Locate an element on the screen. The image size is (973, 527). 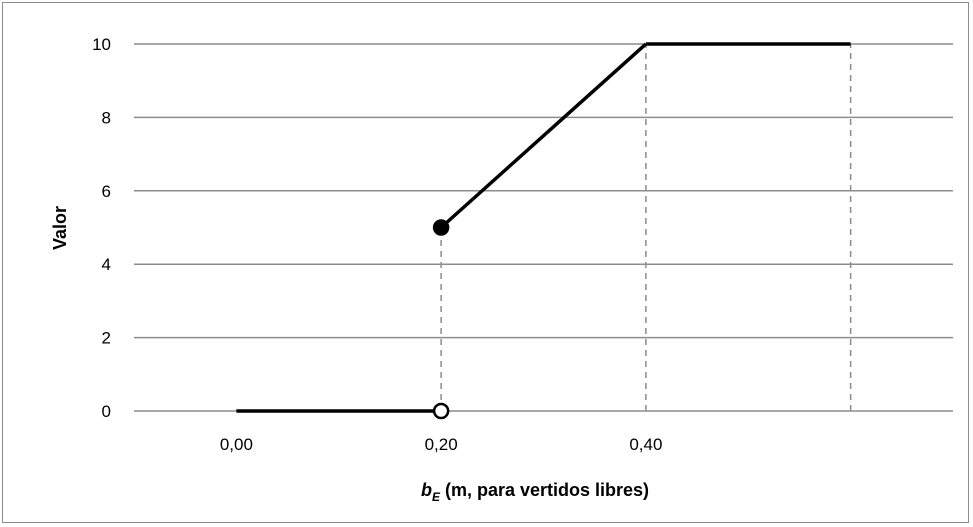
series-segment-ramp is located at coordinates (543, 135).